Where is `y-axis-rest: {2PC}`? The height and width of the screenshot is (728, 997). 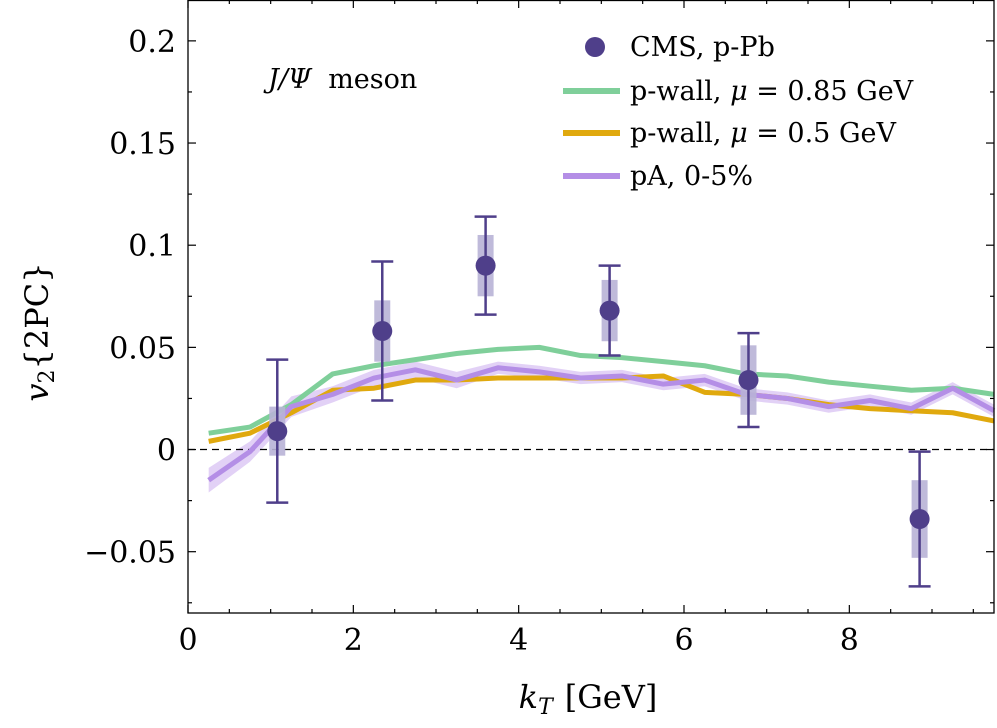
y-axis-rest: {2PC} is located at coordinates (37, 315).